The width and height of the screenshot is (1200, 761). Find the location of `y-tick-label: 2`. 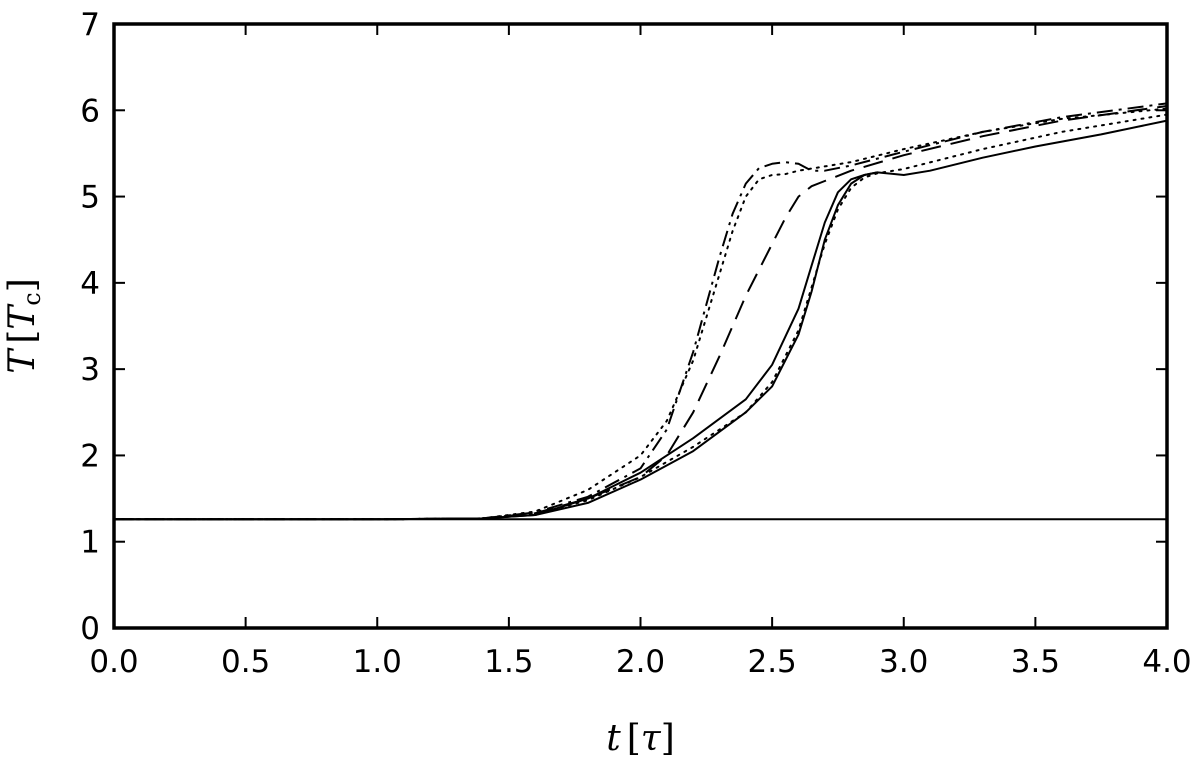

y-tick-label: 2 is located at coordinates (90, 456).